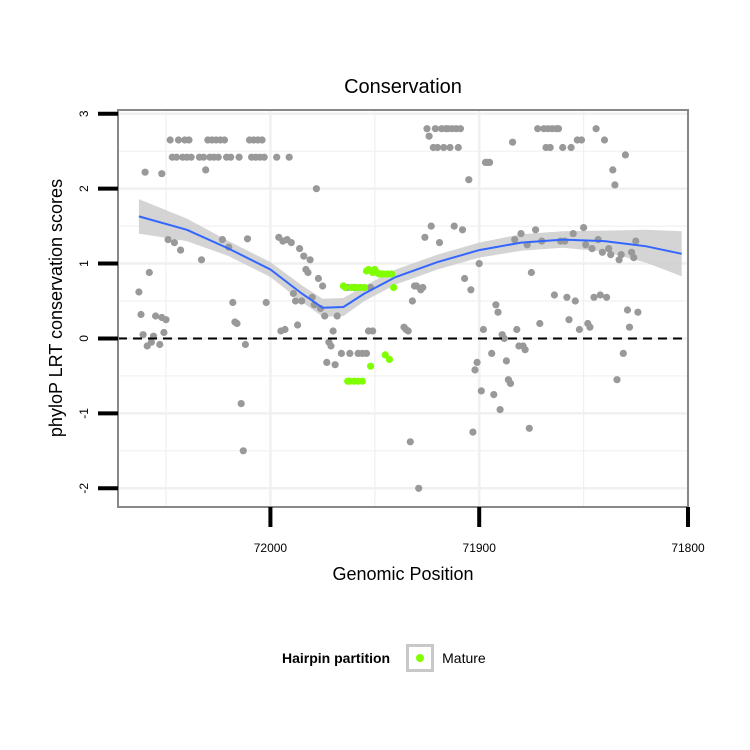  I want to click on x-tick-label: 71800, so click(688, 548).